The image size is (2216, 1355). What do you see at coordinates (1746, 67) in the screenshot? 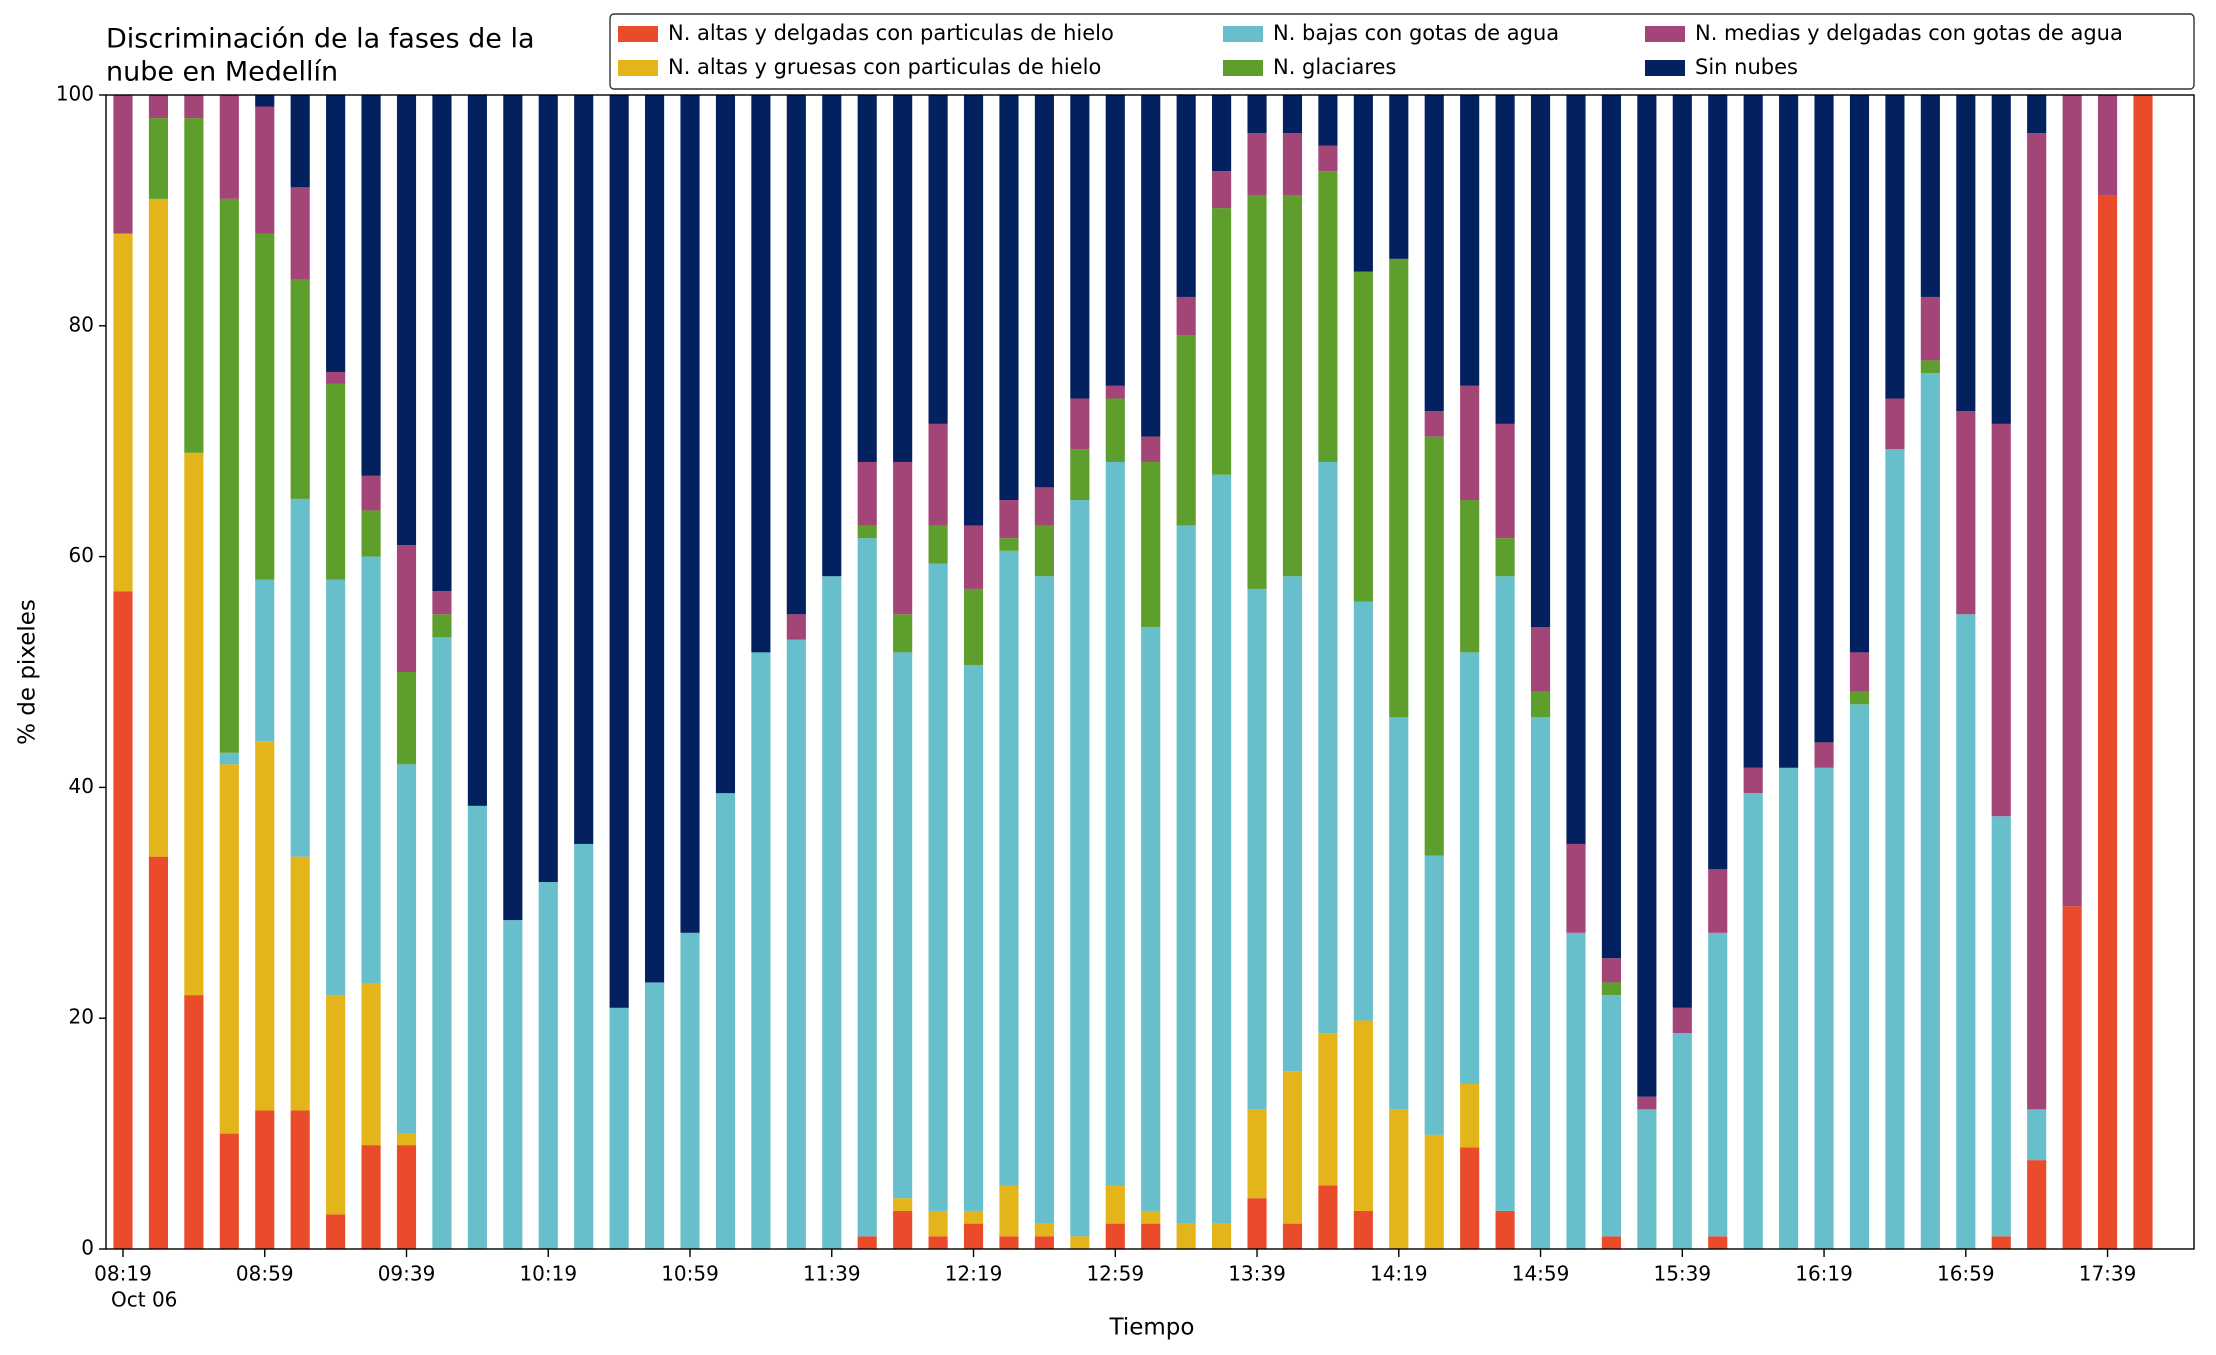
I see `legend-label: Sin nubes` at bounding box center [1746, 67].